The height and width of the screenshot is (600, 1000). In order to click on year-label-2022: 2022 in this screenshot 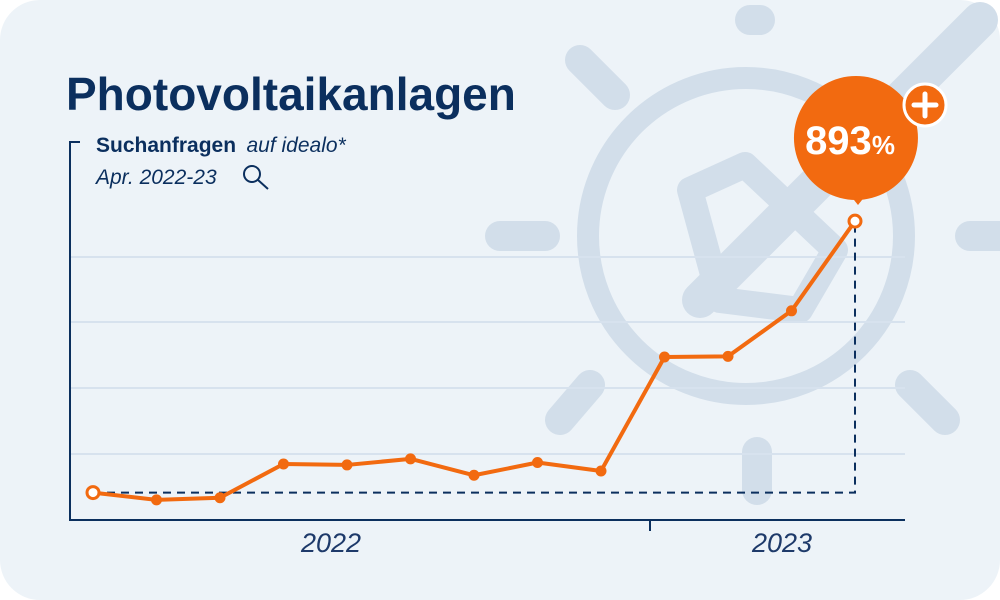, I will do `click(330, 543)`.